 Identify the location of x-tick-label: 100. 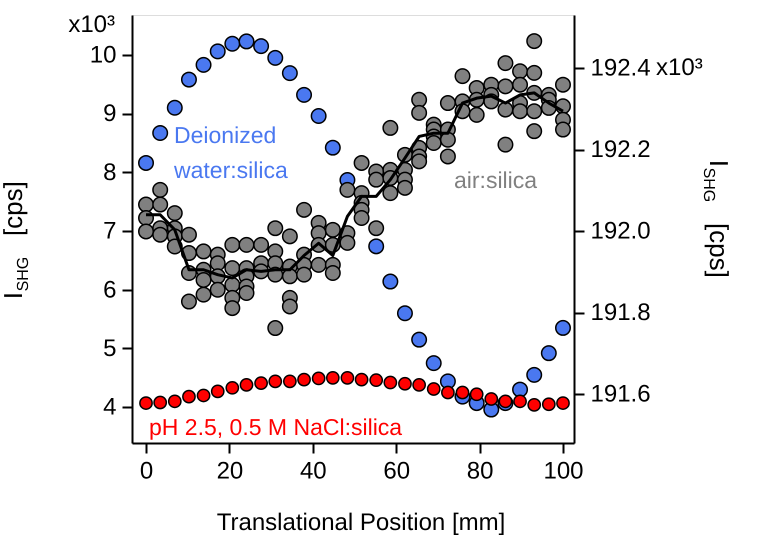
(563, 471).